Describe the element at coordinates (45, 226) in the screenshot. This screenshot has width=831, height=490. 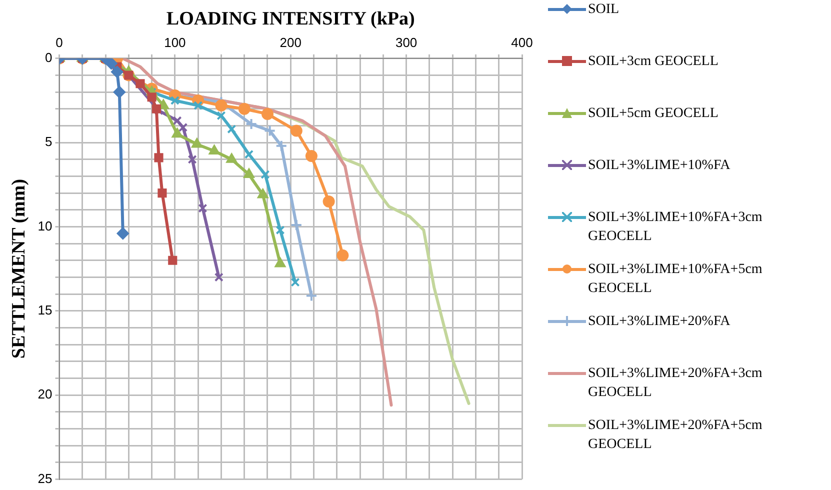
I see `y-tick-label: 10` at that location.